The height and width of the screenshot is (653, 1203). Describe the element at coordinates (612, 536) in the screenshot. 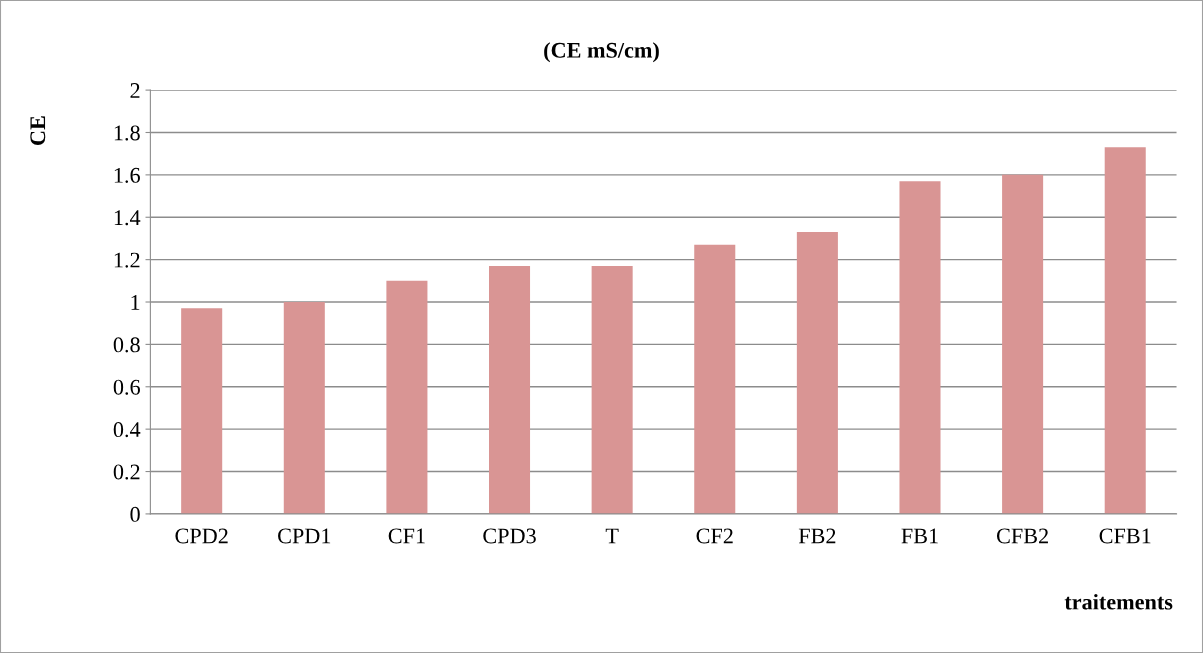

I see `x-tick-label: T` at that location.